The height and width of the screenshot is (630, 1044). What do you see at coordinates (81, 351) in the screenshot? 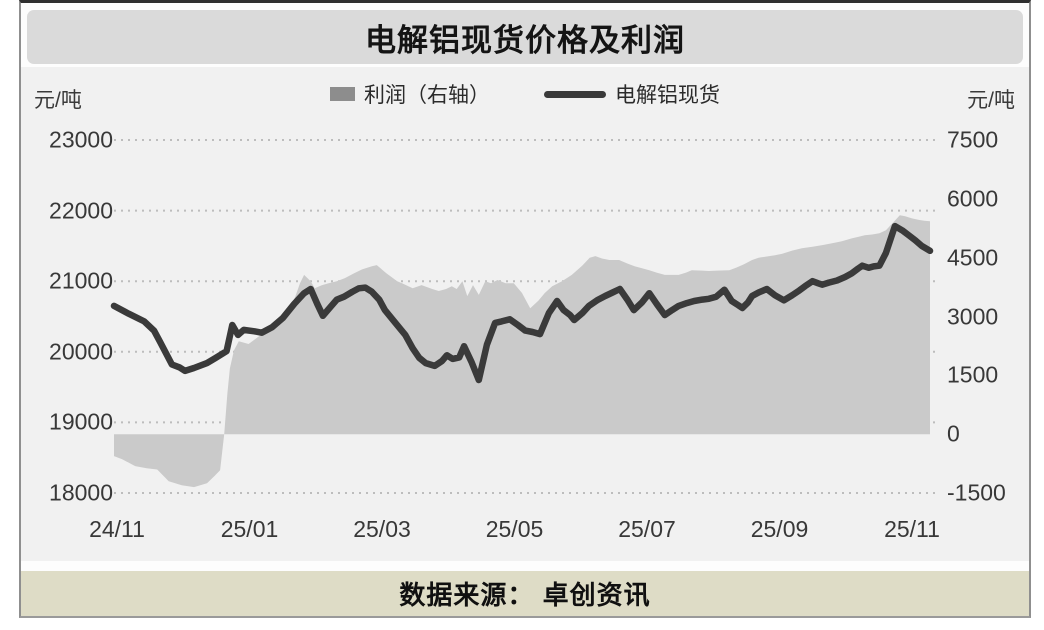
I see `left-axis-tick: 20000` at bounding box center [81, 351].